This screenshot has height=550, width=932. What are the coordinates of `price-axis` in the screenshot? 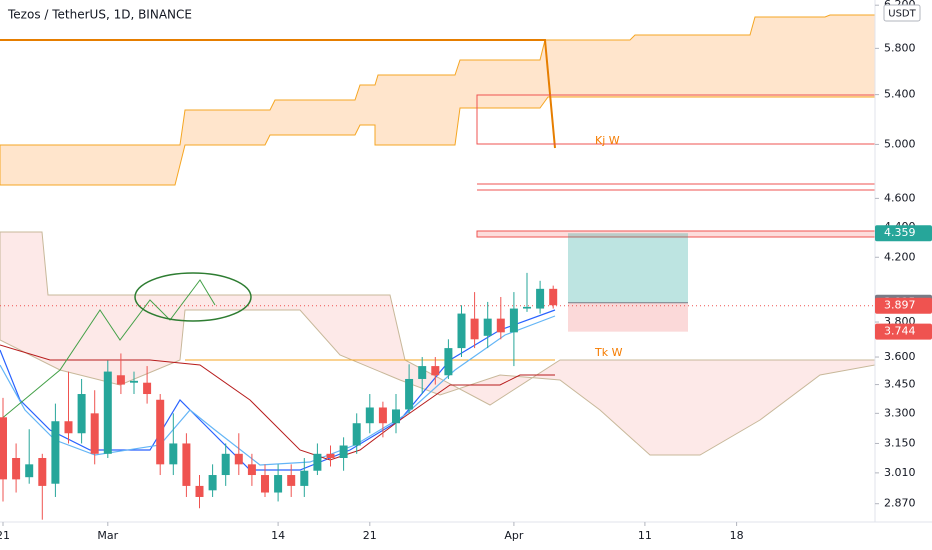 It's located at (903, 261).